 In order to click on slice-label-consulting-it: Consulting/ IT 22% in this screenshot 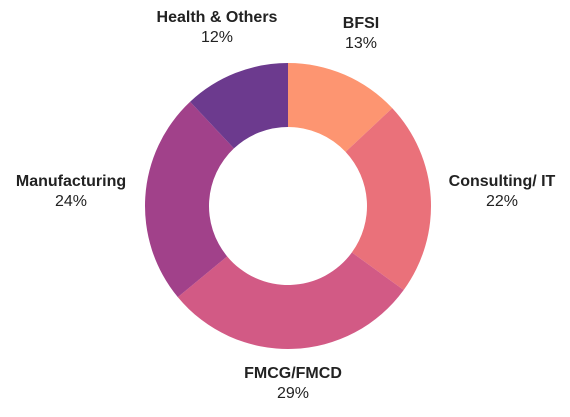, I will do `click(502, 192)`.